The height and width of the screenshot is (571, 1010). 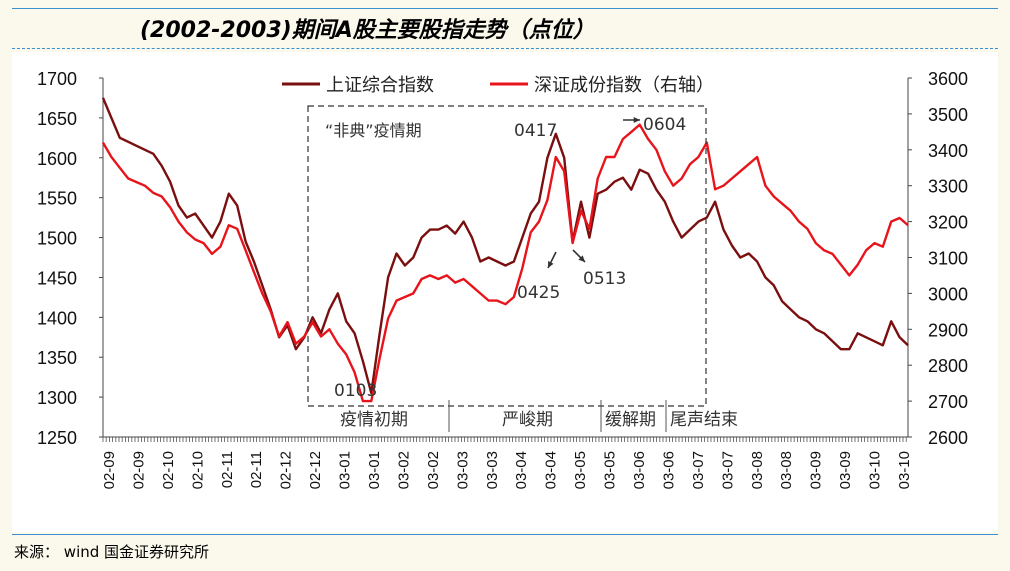 I want to click on right-tick-label: 2900, so click(x=948, y=330).